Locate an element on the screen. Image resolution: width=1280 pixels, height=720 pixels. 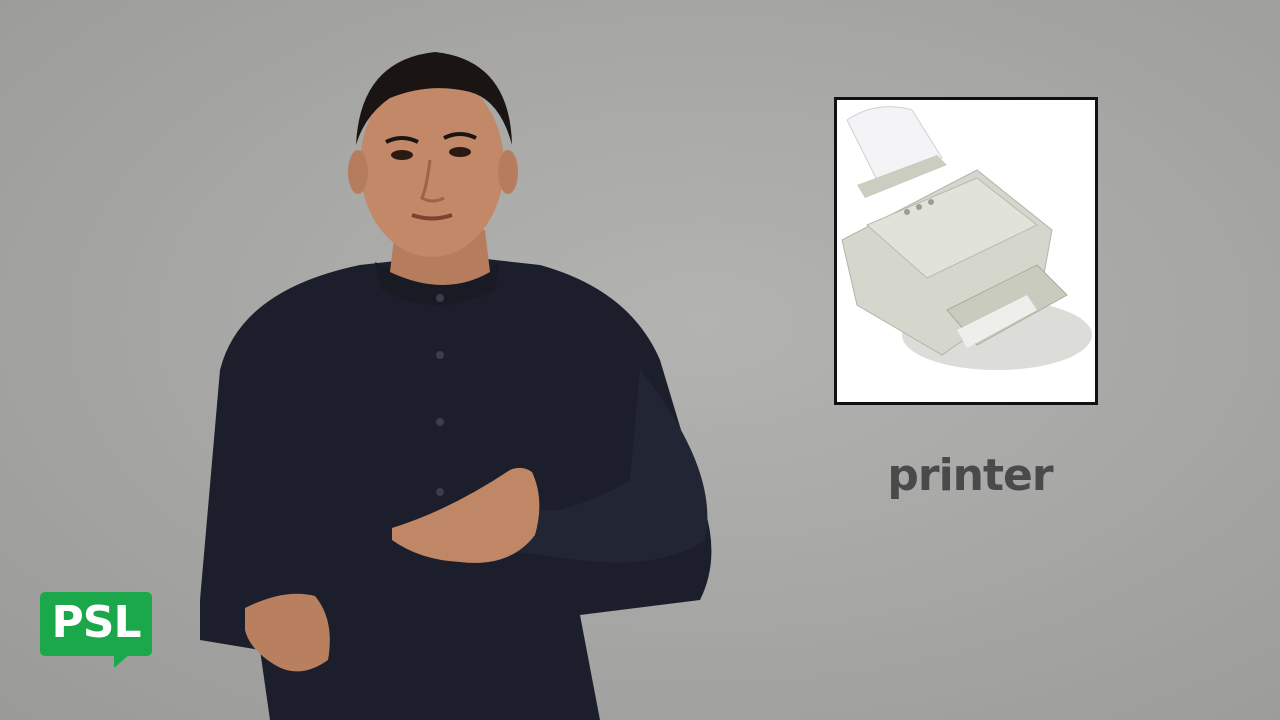
word-label: printer is located at coordinates (970, 475).